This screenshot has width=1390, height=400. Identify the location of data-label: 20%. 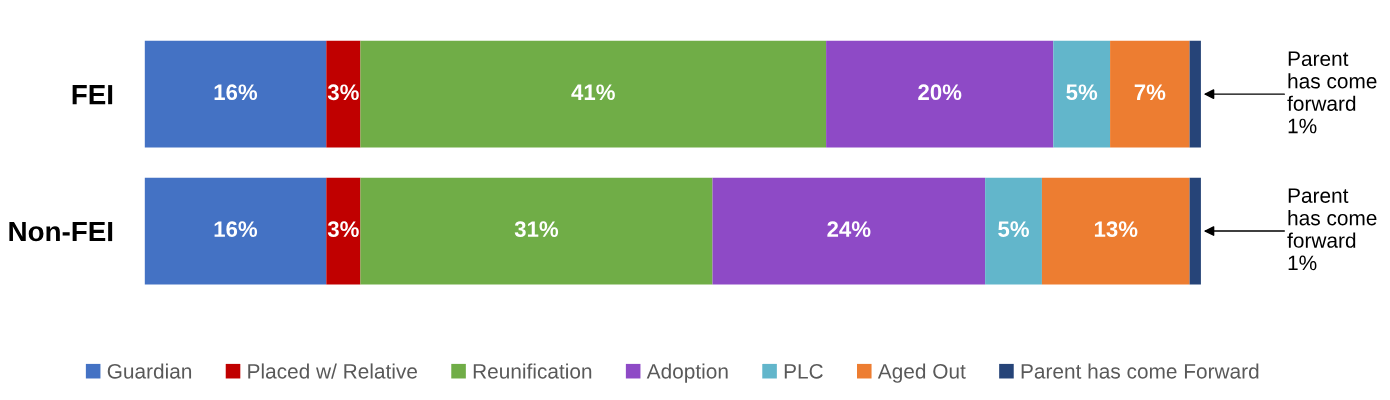
(940, 92).